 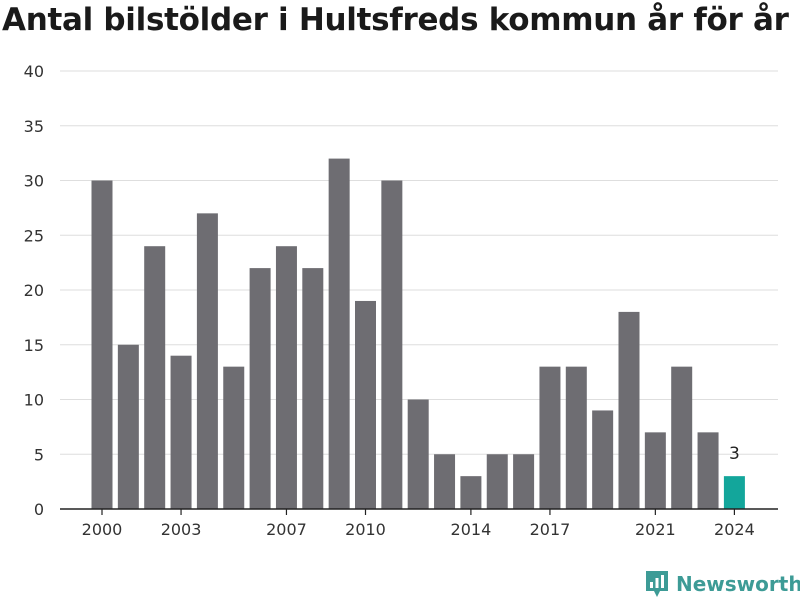 I want to click on y-tick-label: 35, so click(x=34, y=126).